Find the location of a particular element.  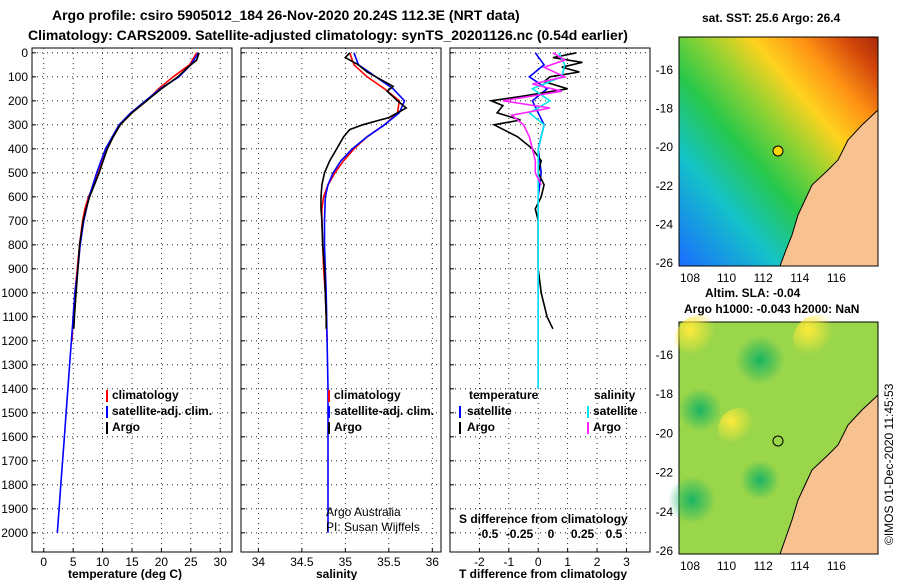

x-tick-label: 3 is located at coordinates (626, 562).